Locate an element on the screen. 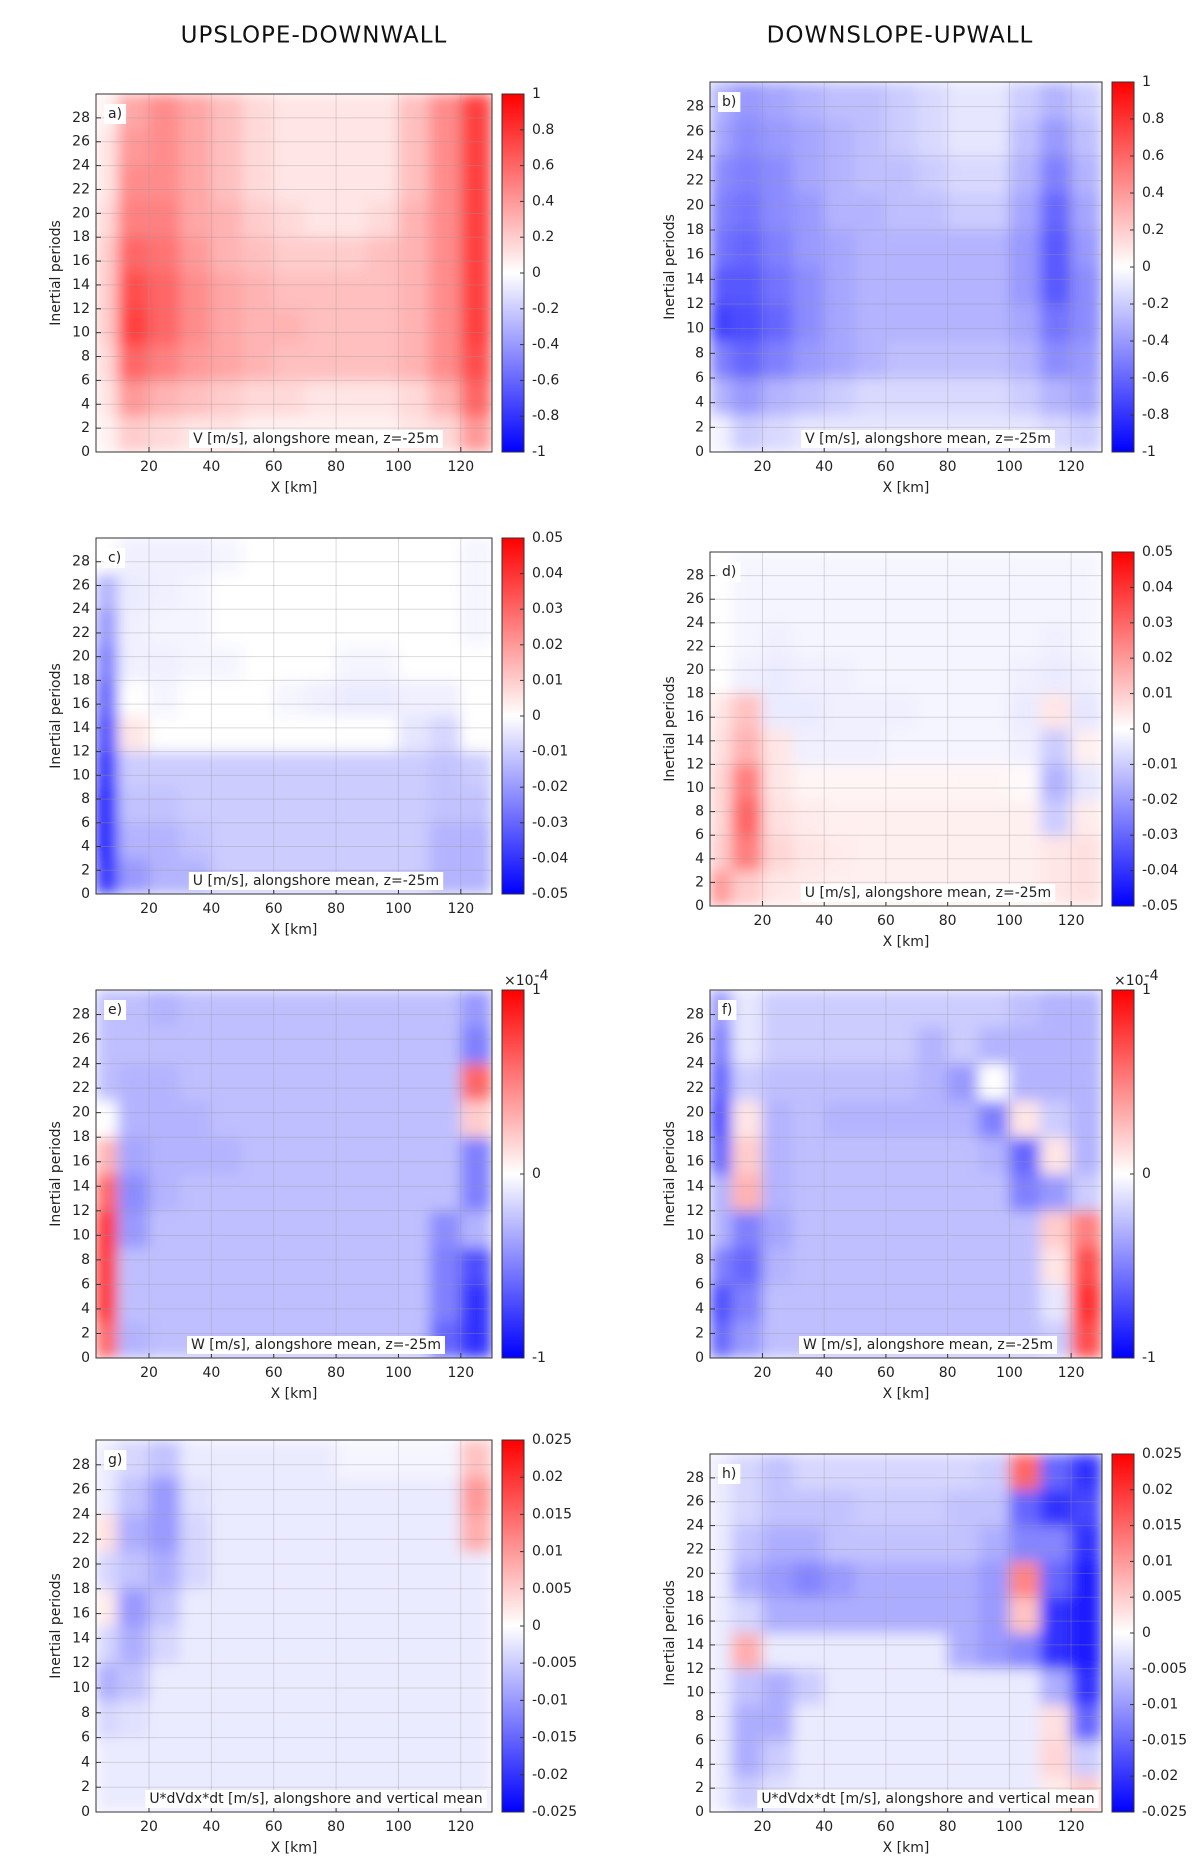 Image resolution: width=1200 pixels, height=1871 pixels. y-tick-label: 0 is located at coordinates (699, 1812).